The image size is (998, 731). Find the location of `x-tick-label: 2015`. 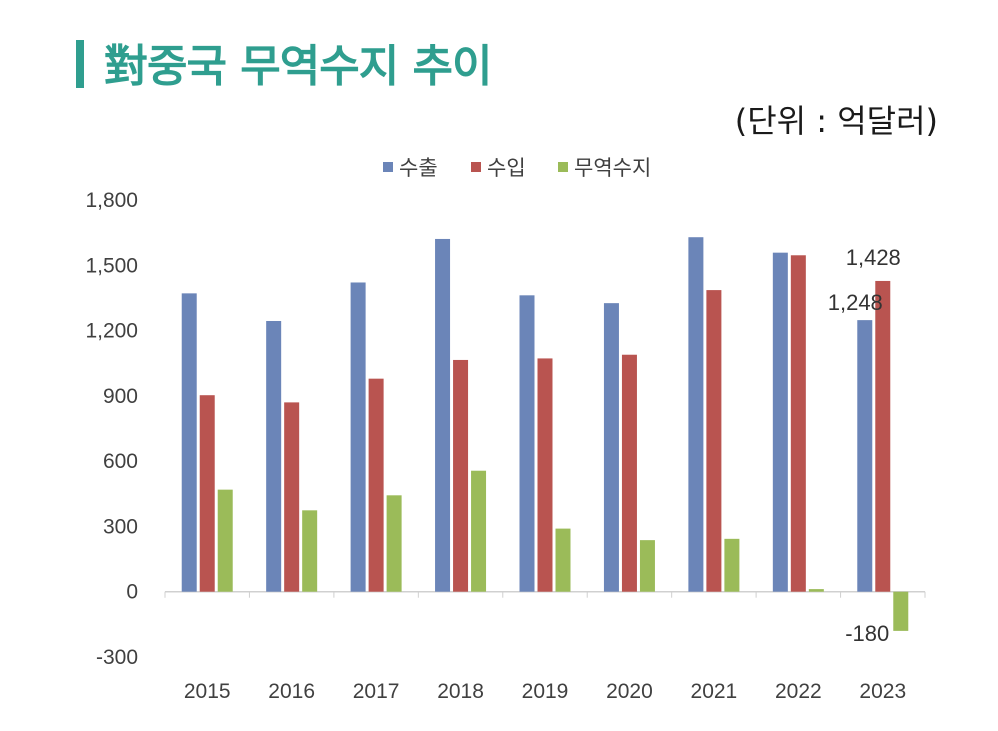

x-tick-label: 2015 is located at coordinates (207, 691).